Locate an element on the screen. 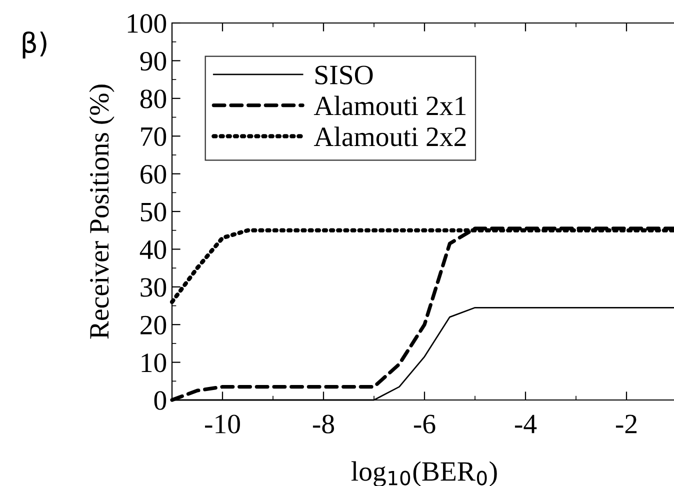 The height and width of the screenshot is (486, 674). y-tick-label: 0 is located at coordinates (160, 400).